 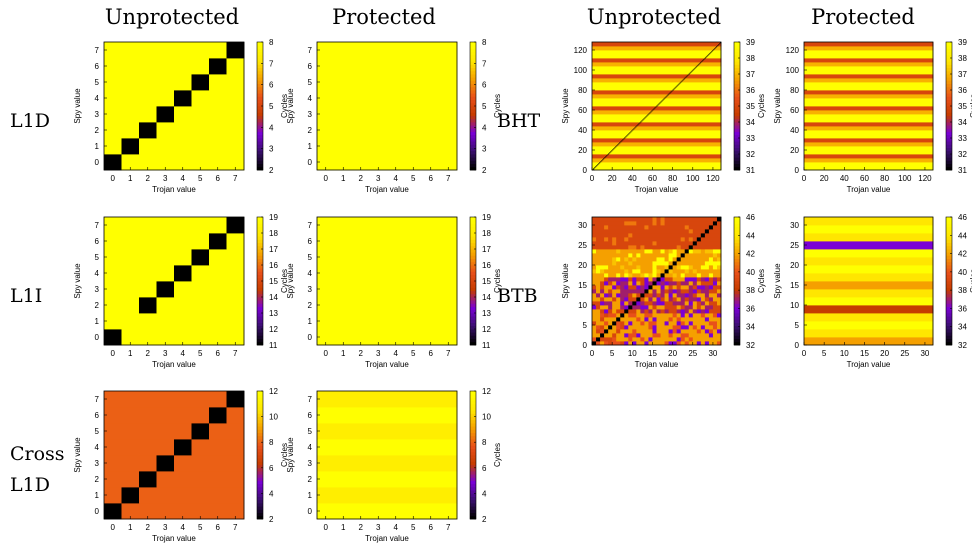 What do you see at coordinates (962, 327) in the screenshot?
I see `colorbar-tick-label: 34` at bounding box center [962, 327].